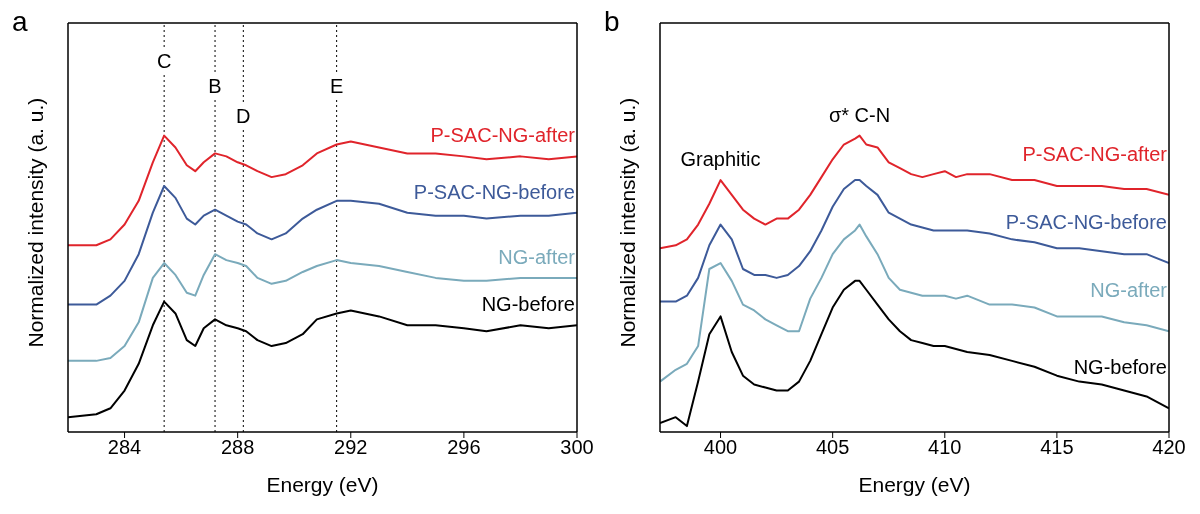 The width and height of the screenshot is (1200, 514). What do you see at coordinates (351, 447) in the screenshot?
I see `x-tick-label: 292` at bounding box center [351, 447].